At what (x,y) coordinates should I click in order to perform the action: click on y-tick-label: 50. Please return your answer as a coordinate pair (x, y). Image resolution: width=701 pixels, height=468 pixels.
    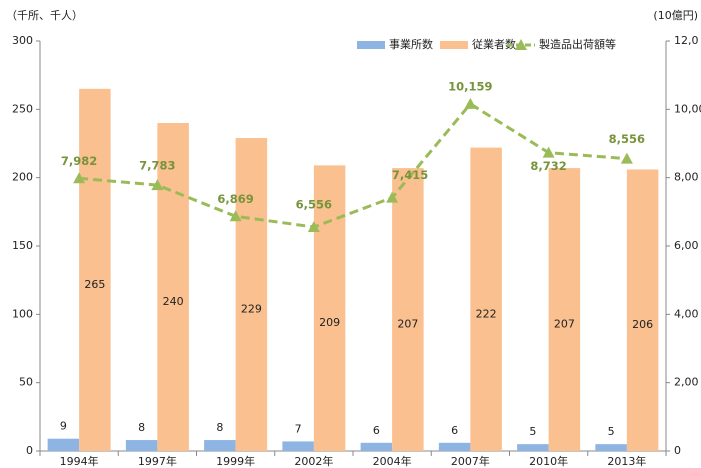
    Looking at the image, I should click on (26, 382).